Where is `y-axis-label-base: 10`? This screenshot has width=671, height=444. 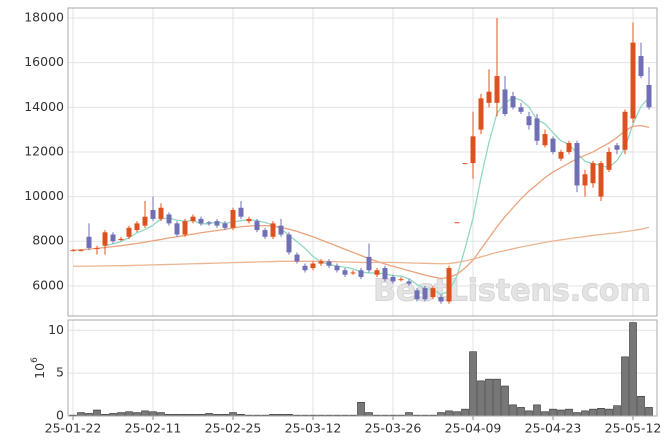 y-axis-label-base: 10 is located at coordinates (39, 371).